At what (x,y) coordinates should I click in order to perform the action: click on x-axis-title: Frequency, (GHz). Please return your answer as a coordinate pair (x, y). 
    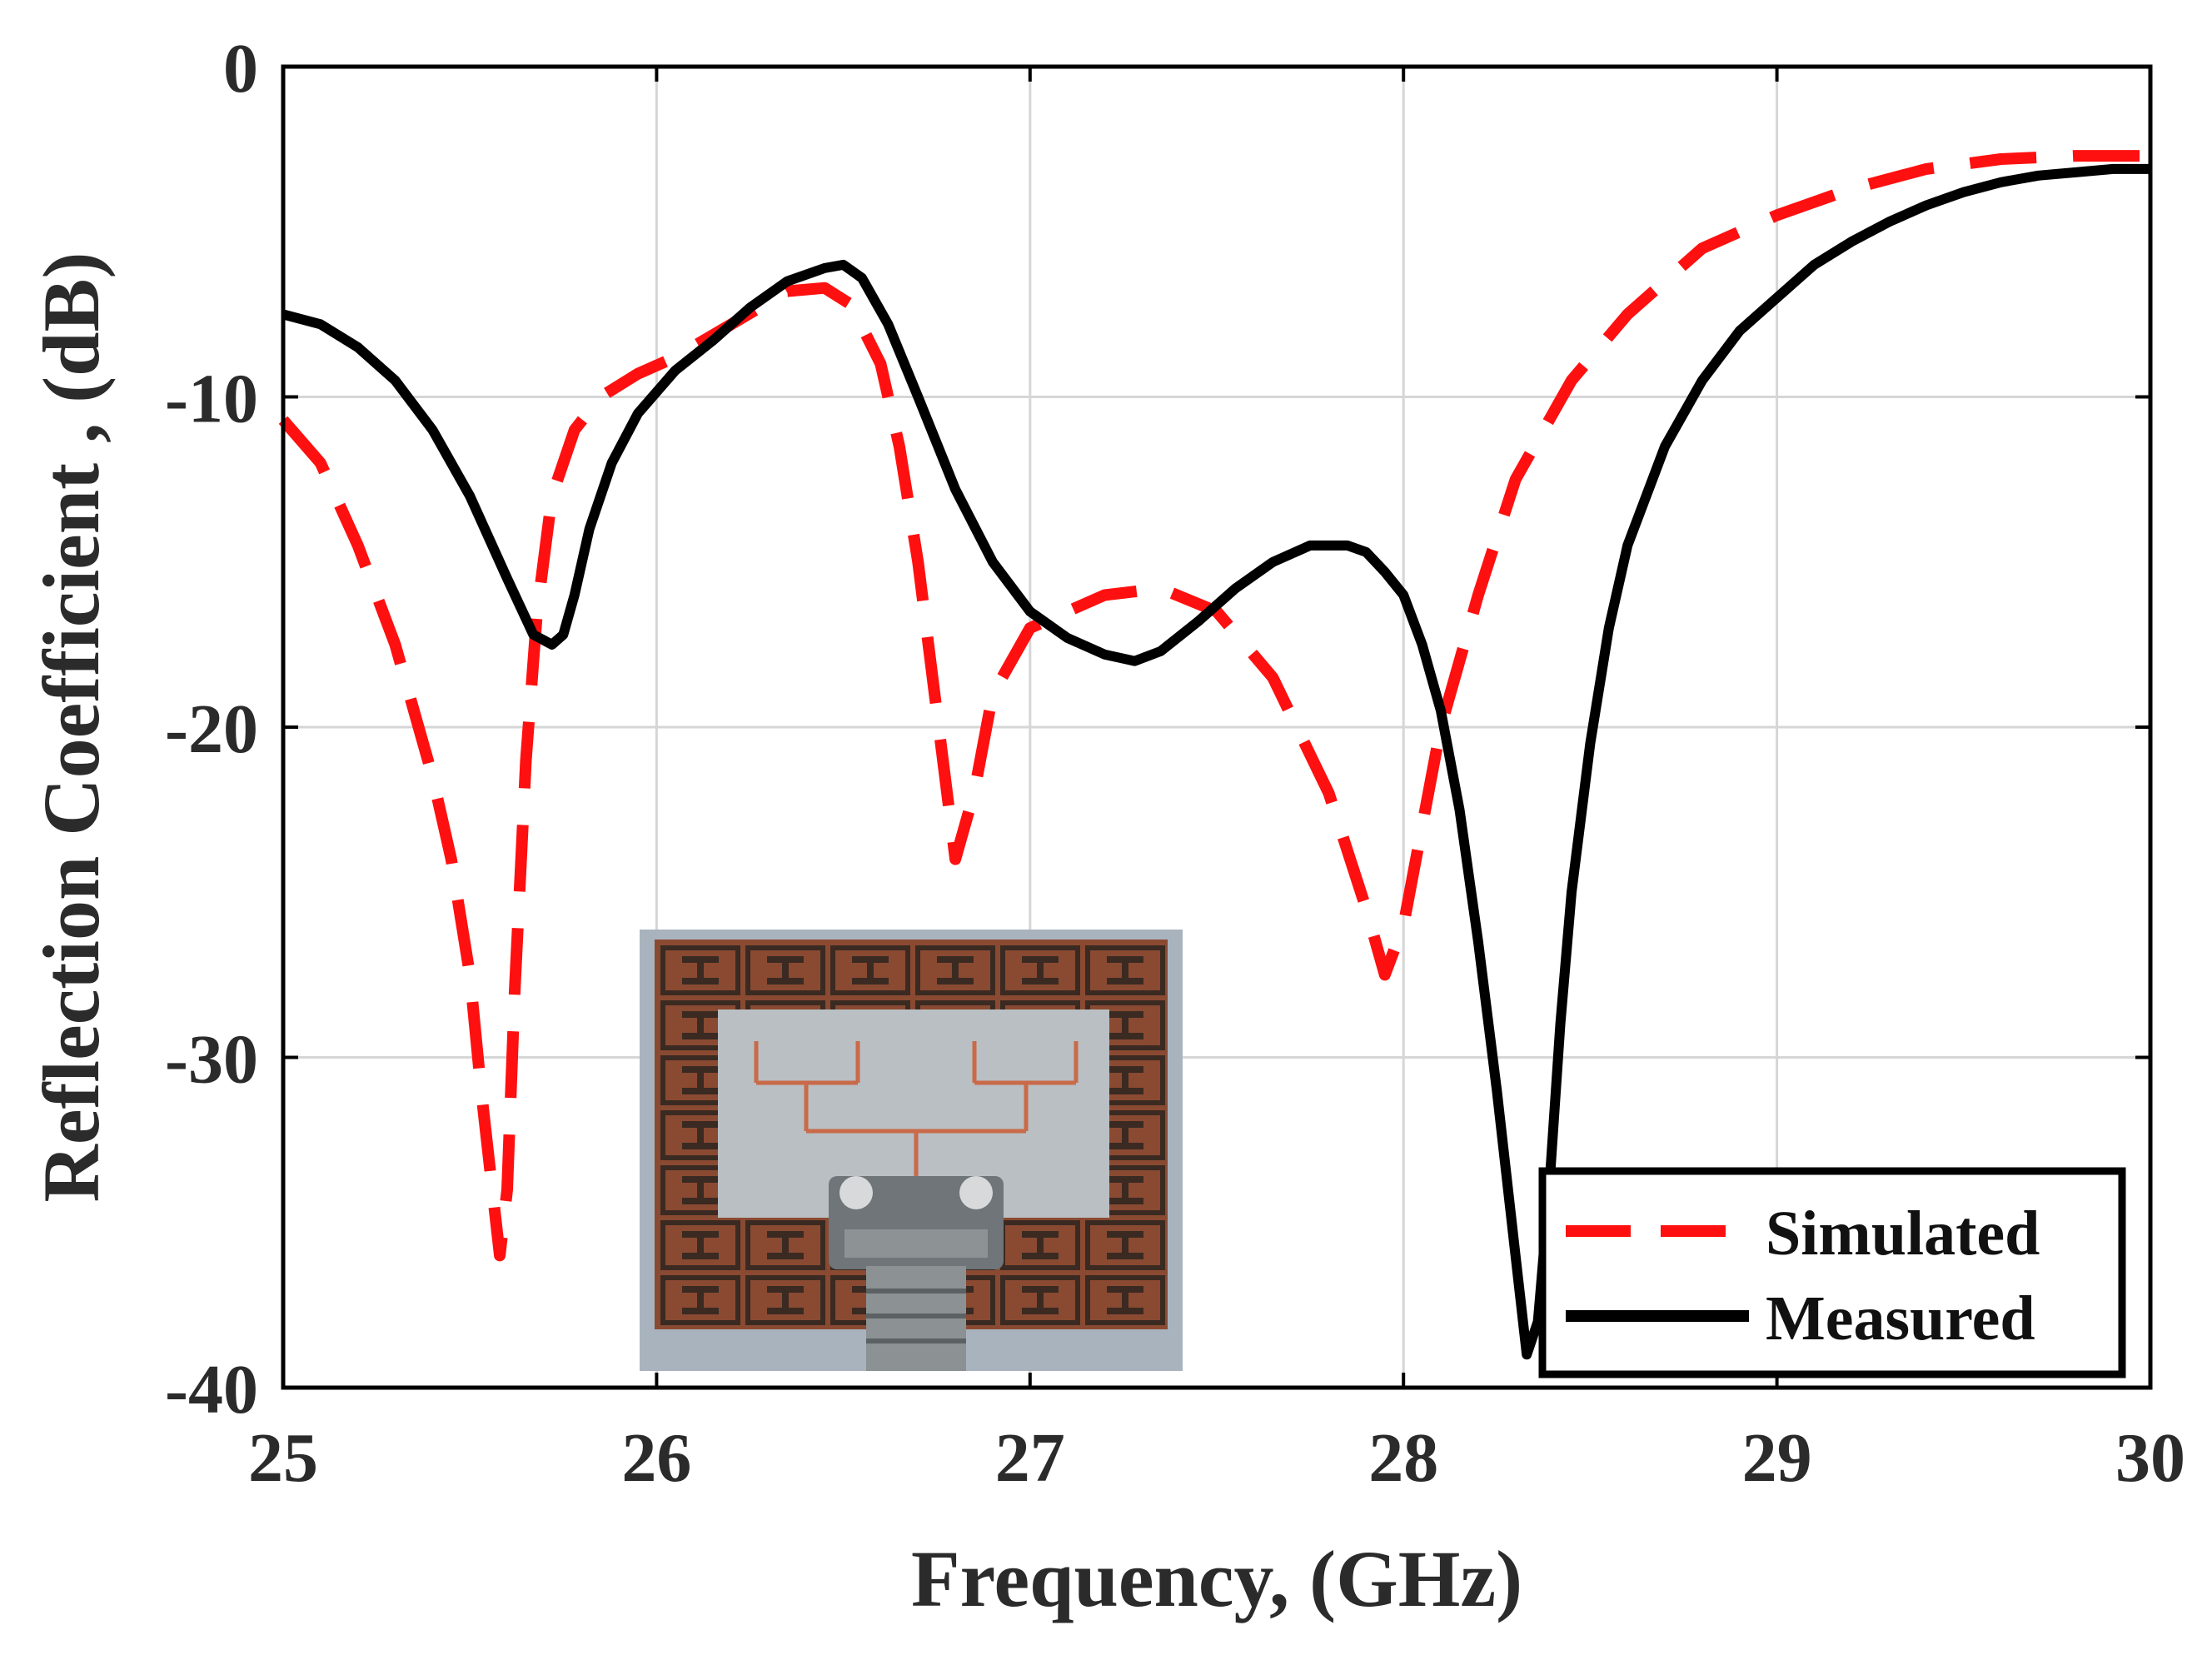
    Looking at the image, I should click on (1216, 1578).